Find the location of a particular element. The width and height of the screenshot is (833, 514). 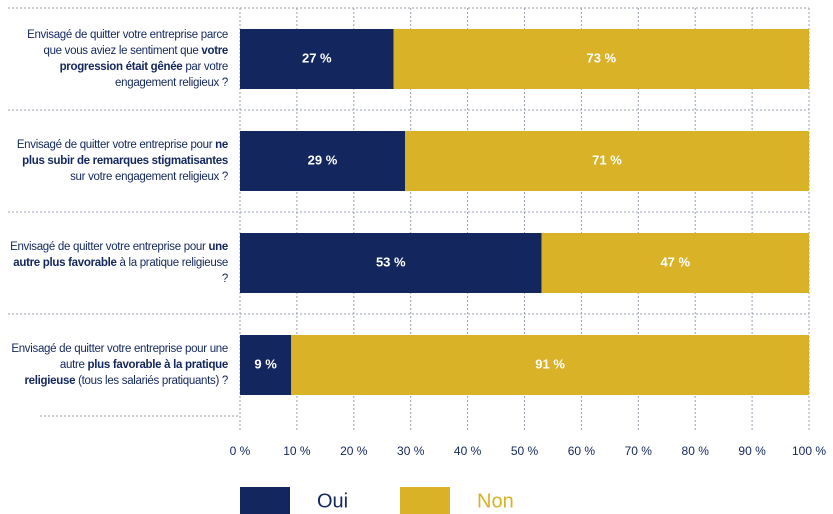

value-label: 71 % is located at coordinates (607, 159).